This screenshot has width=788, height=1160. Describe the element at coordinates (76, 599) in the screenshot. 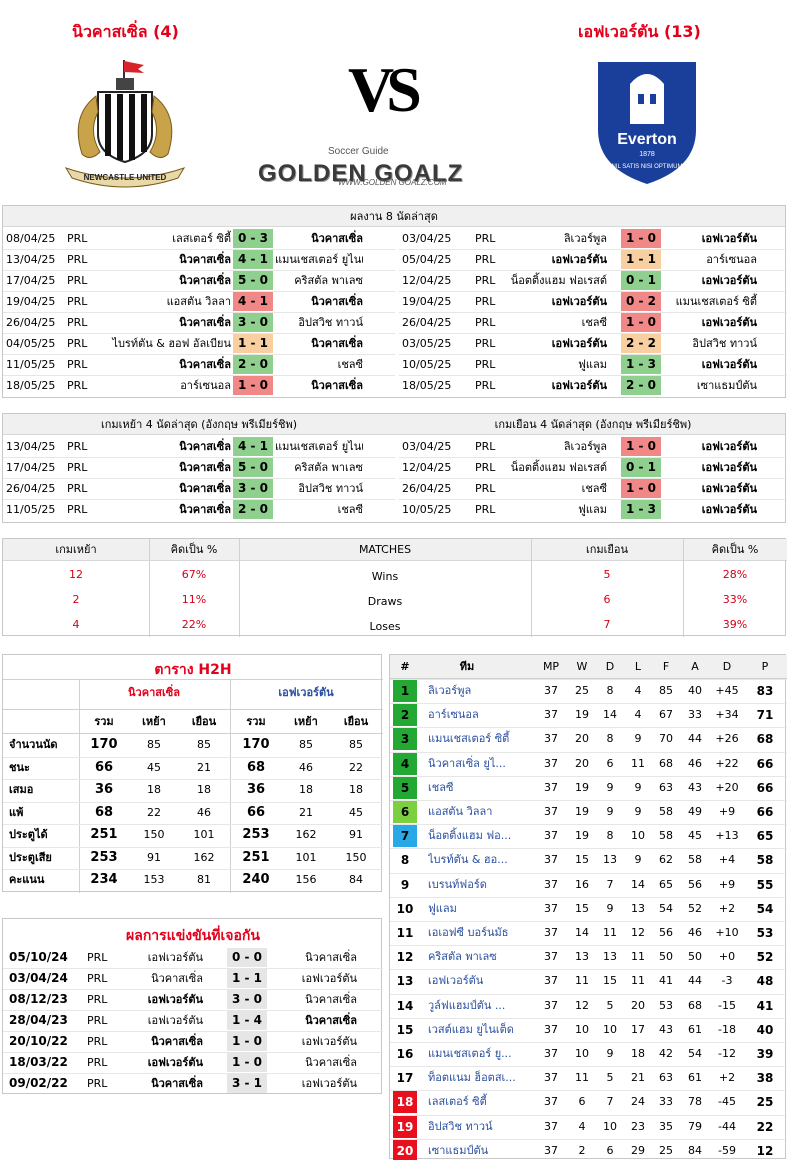

I see `stats-home-value: 2` at that location.